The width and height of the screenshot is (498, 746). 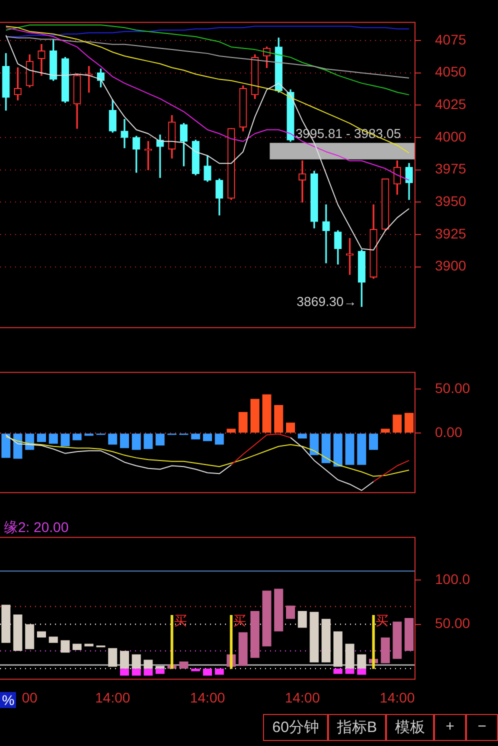 I want to click on y-tick-label: 4050, so click(x=450, y=72).